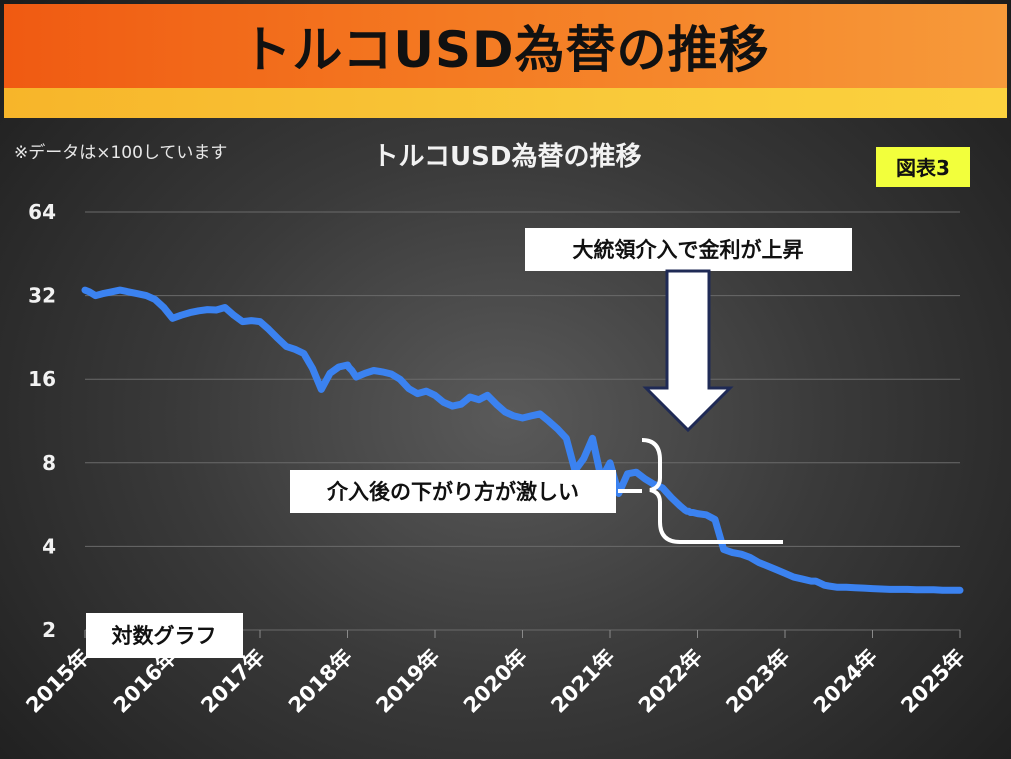  I want to click on scale-label-box, so click(164, 635).